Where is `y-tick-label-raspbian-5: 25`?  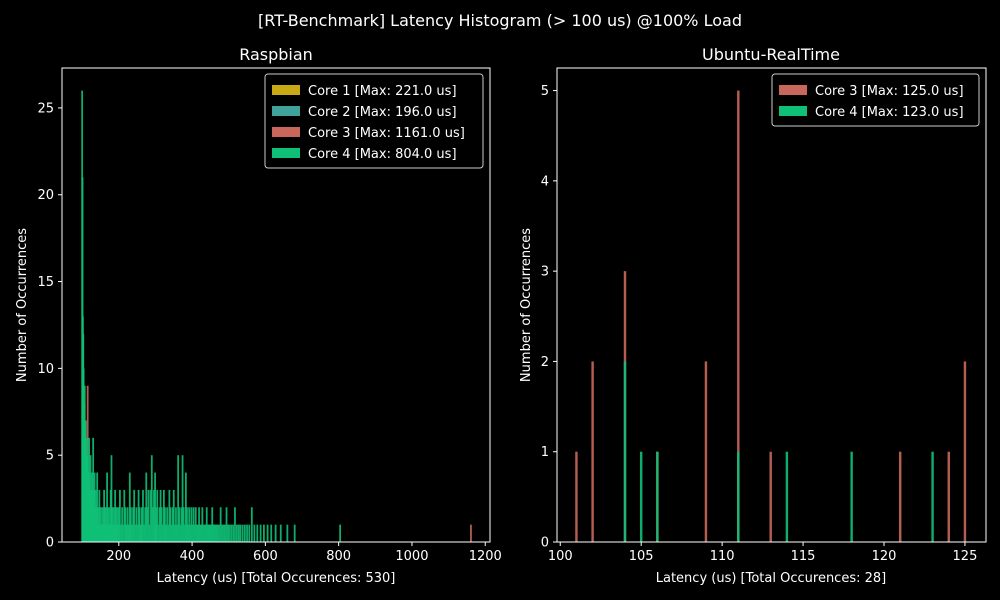 y-tick-label-raspbian-5: 25 is located at coordinates (45, 108).